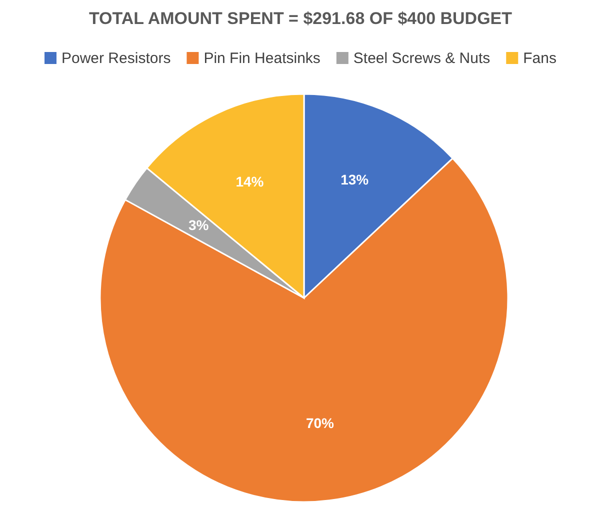 The height and width of the screenshot is (512, 601). I want to click on data-label: 3%, so click(199, 225).